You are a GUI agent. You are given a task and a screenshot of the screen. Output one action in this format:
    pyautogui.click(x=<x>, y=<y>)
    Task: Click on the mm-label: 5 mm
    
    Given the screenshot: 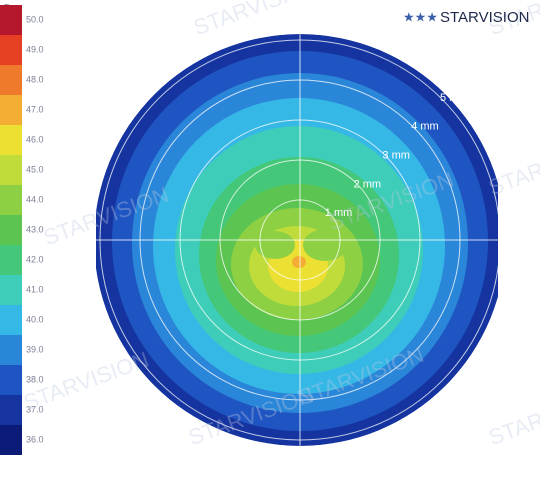 What is the action you would take?
    pyautogui.click(x=454, y=98)
    